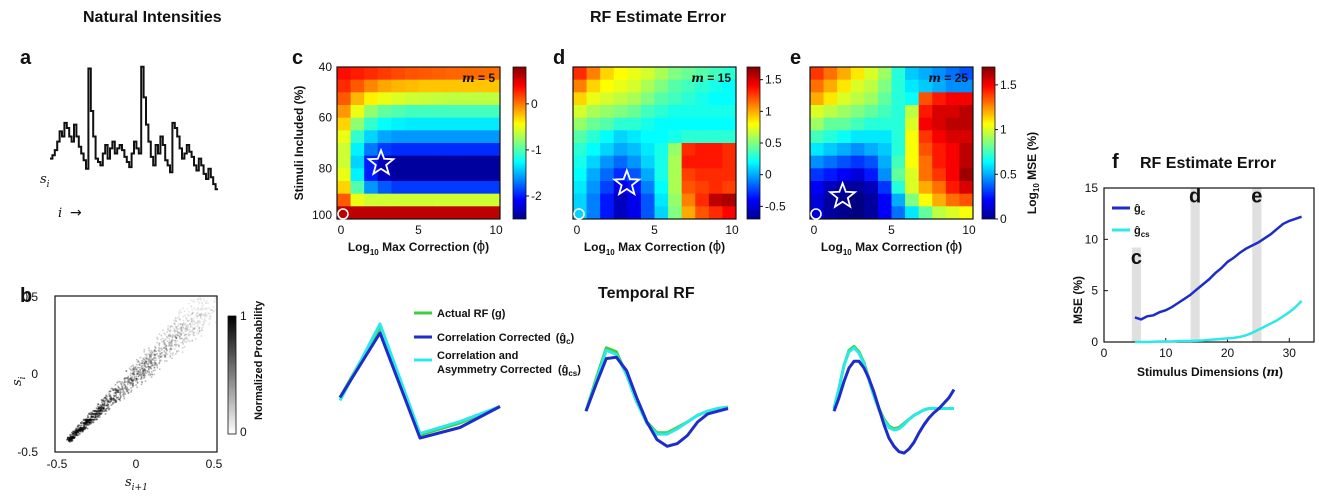  I want to click on title-temporal-rf: Temporal RF, so click(646, 293).